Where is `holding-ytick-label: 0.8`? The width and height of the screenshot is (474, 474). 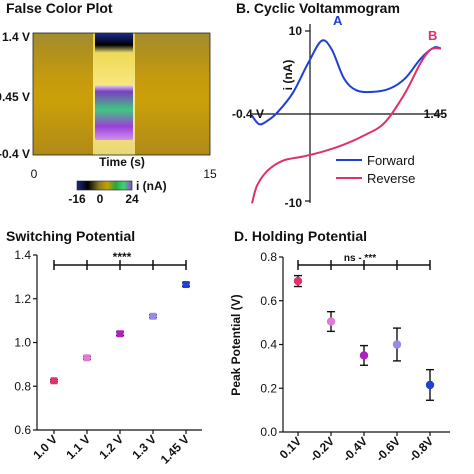
holding-ytick-label: 0.8 is located at coordinates (268, 257).